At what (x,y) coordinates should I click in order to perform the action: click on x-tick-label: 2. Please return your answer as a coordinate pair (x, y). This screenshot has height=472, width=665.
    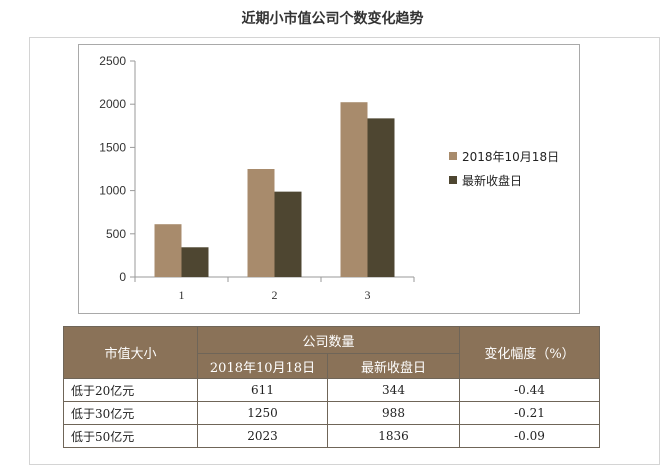
    Looking at the image, I should click on (275, 295).